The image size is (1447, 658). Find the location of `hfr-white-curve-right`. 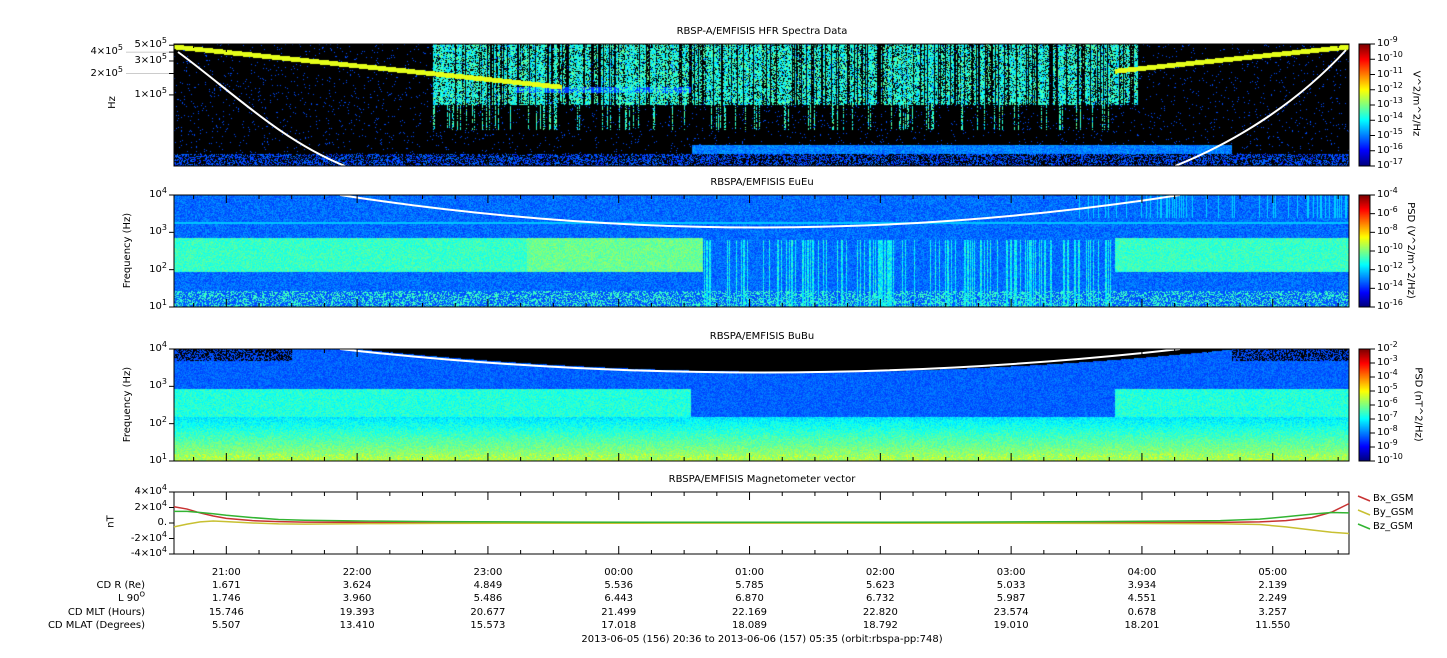

hfr-white-curve-right is located at coordinates (1260, 108).